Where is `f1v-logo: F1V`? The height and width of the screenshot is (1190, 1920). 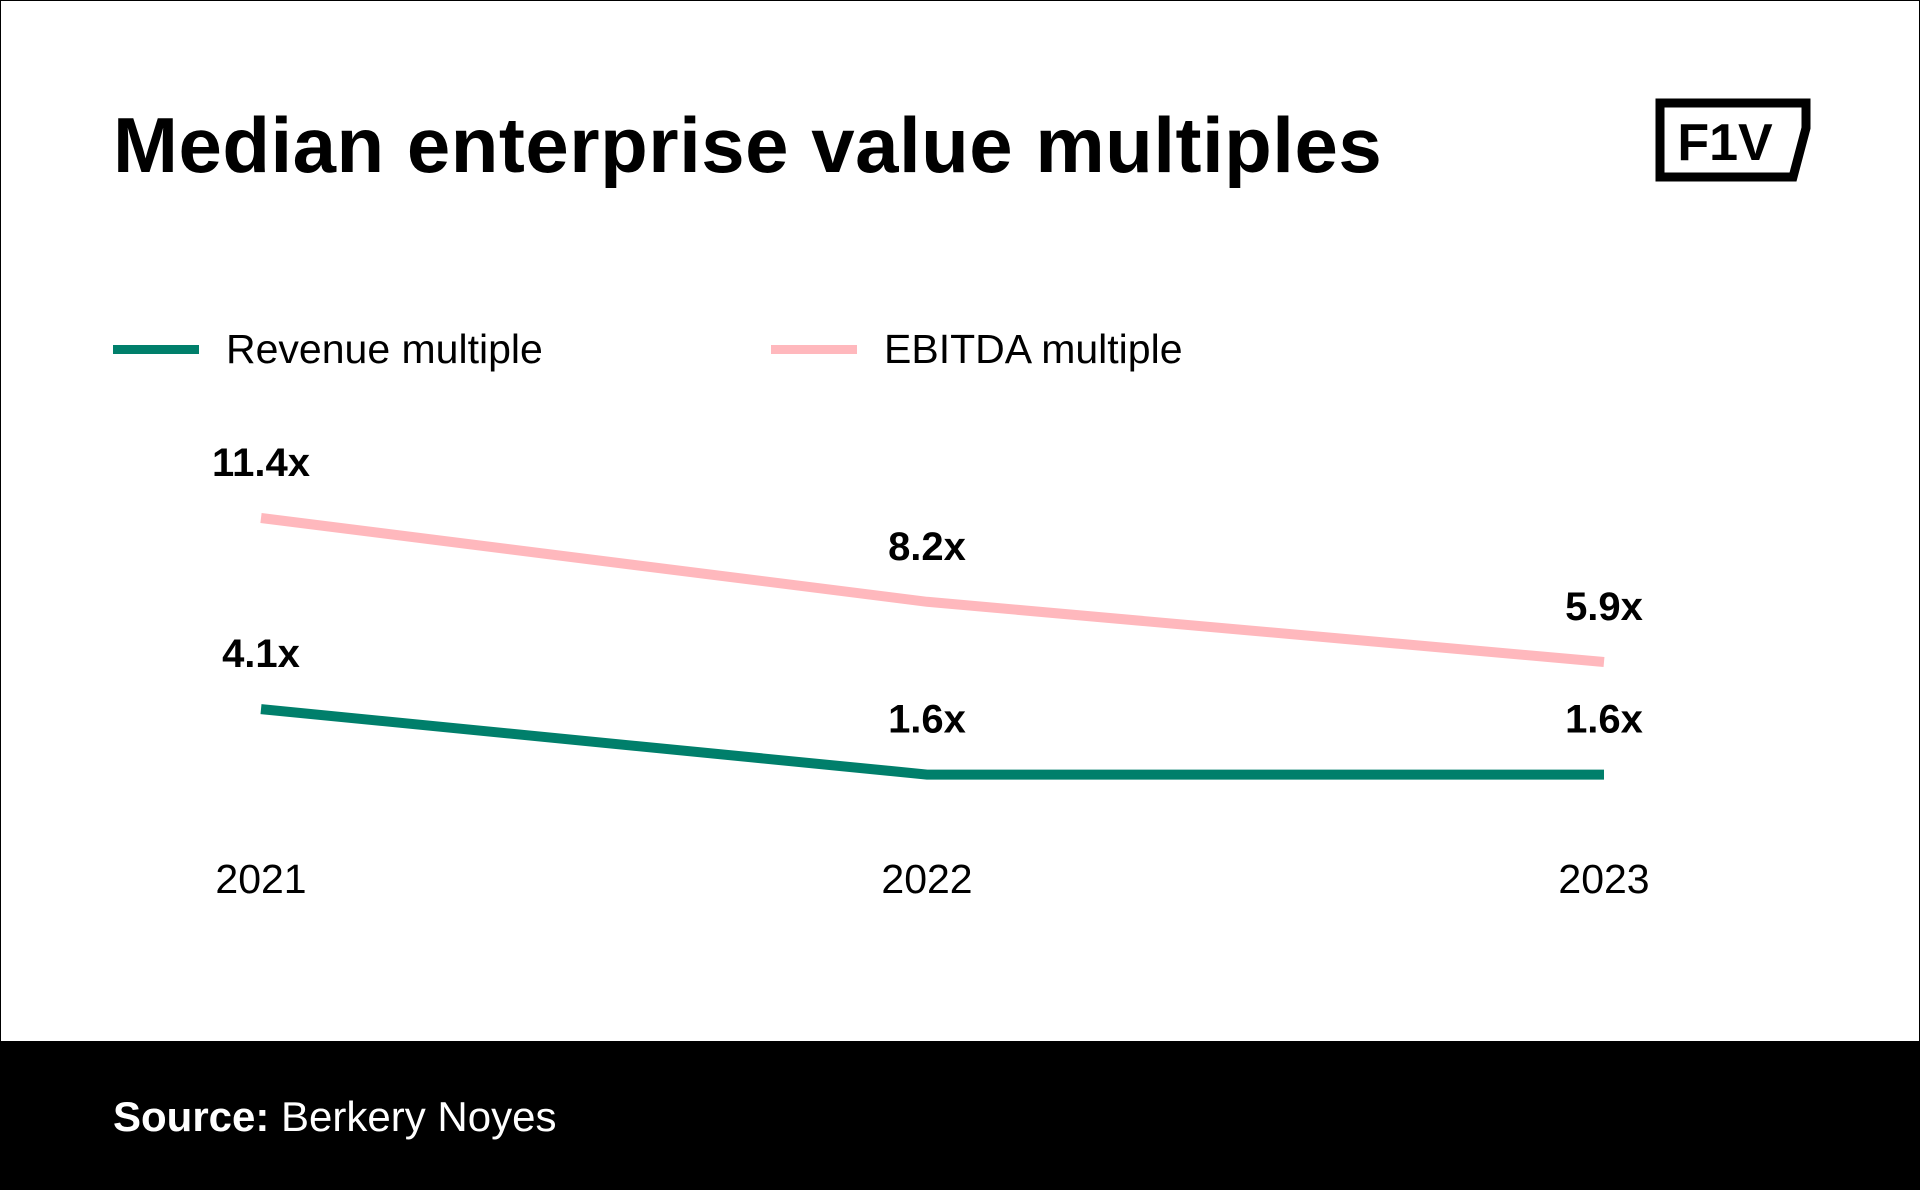 f1v-logo: F1V is located at coordinates (1733, 140).